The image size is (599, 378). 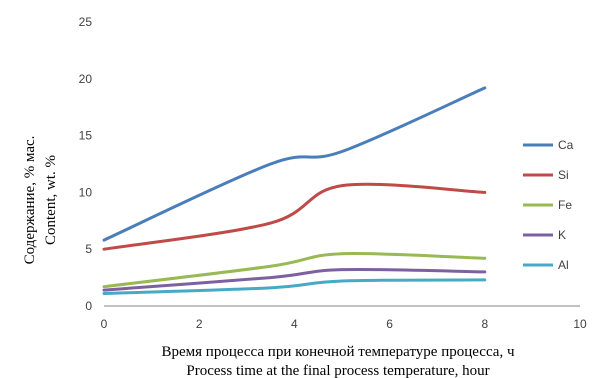 What do you see at coordinates (86, 22) in the screenshot?
I see `y-tick-label: 25` at bounding box center [86, 22].